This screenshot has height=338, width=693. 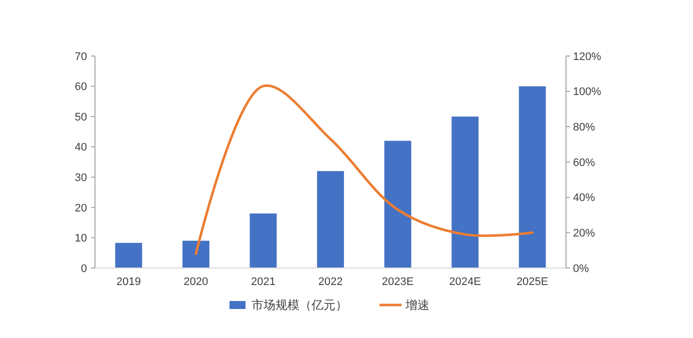 I want to click on y-tick-label: 70, so click(x=80, y=56).